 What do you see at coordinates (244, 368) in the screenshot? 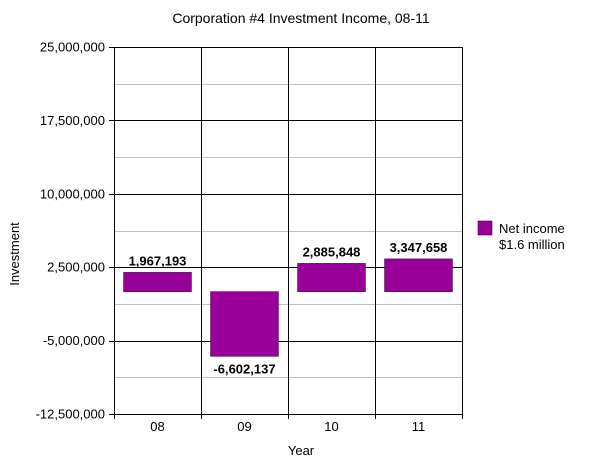
I see `data-label: -6,602,137` at bounding box center [244, 368].